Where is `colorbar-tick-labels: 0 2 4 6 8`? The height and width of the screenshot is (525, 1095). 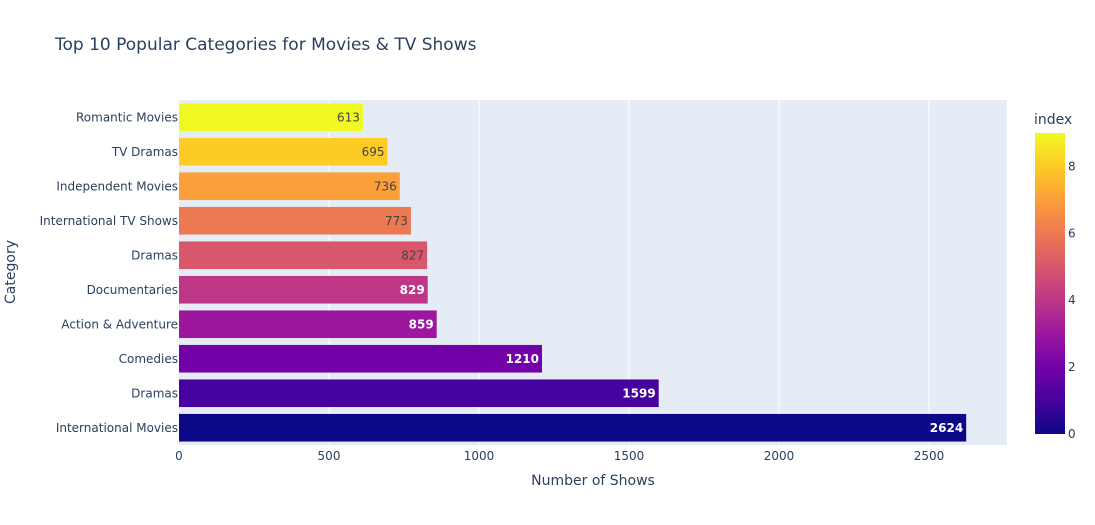 colorbar-tick-labels: 0 2 4 6 8 is located at coordinates (1072, 300).